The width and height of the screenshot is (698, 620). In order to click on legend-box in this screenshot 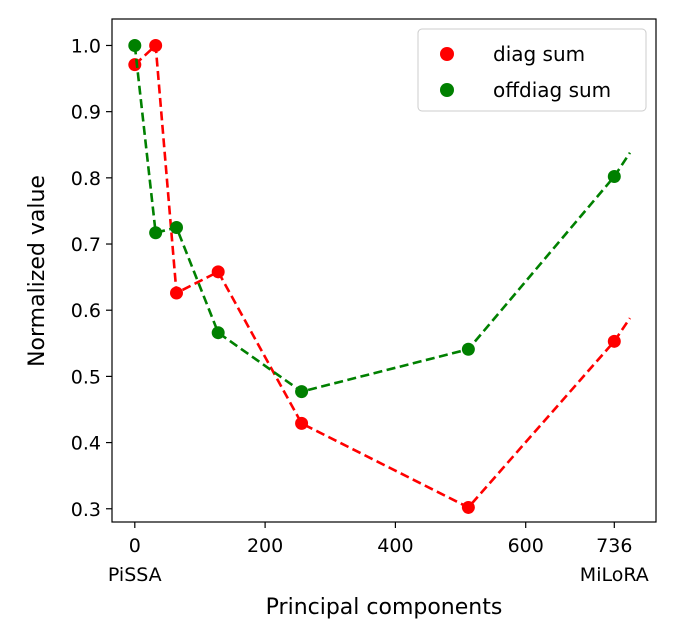, I will do `click(532, 70)`.